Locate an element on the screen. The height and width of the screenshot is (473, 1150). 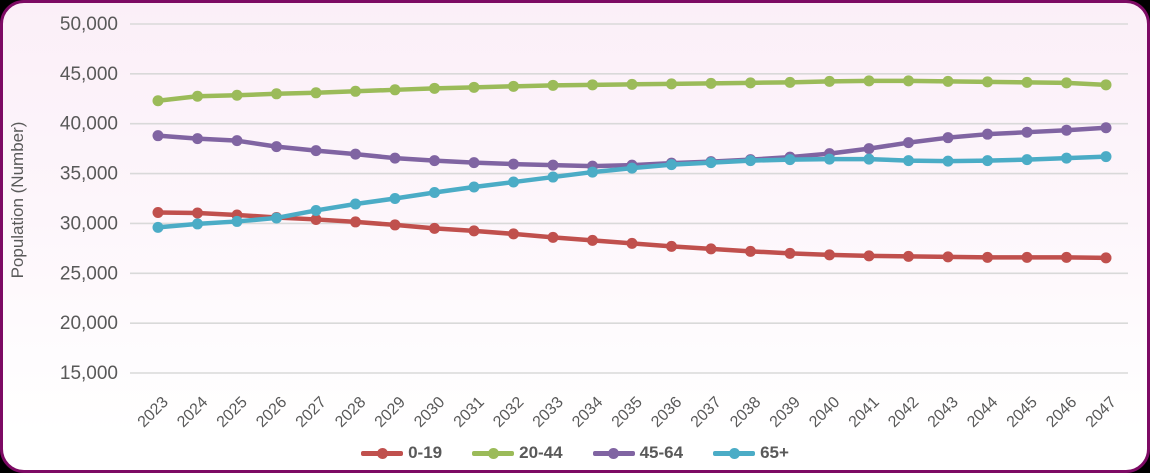
x-tick-label: 2045 is located at coordinates (1022, 412).